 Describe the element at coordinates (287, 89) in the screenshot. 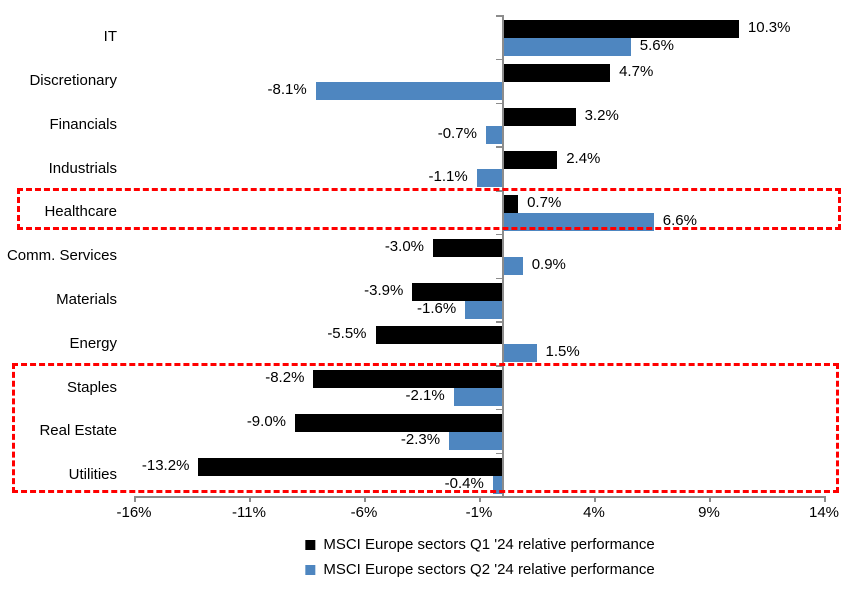

I see `value-label-q2-1: -8.1%` at that location.